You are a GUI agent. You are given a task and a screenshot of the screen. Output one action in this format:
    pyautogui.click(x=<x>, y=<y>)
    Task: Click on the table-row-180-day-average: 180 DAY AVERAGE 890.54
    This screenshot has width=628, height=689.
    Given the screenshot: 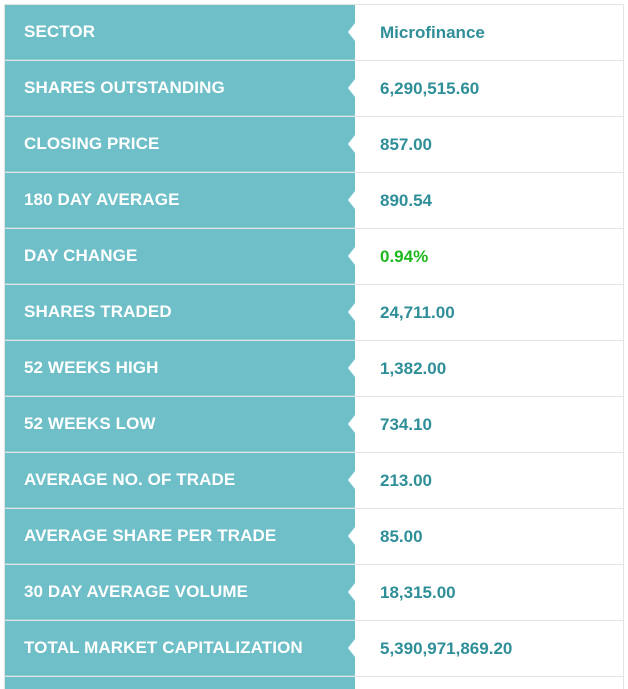 What is the action you would take?
    pyautogui.click(x=314, y=201)
    